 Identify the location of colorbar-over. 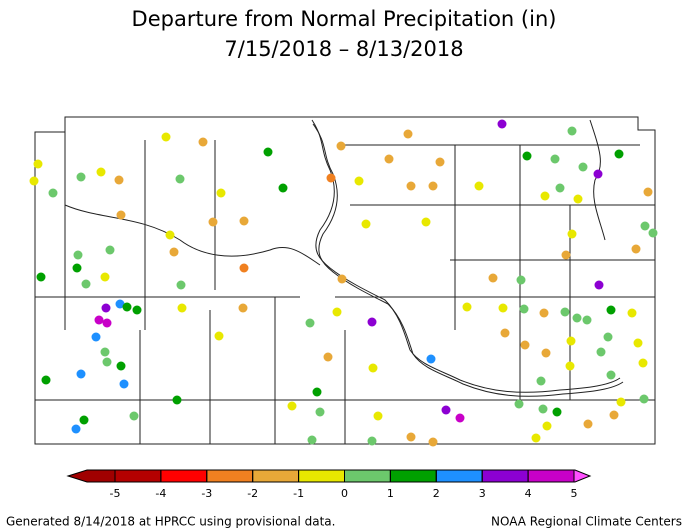
(582, 476).